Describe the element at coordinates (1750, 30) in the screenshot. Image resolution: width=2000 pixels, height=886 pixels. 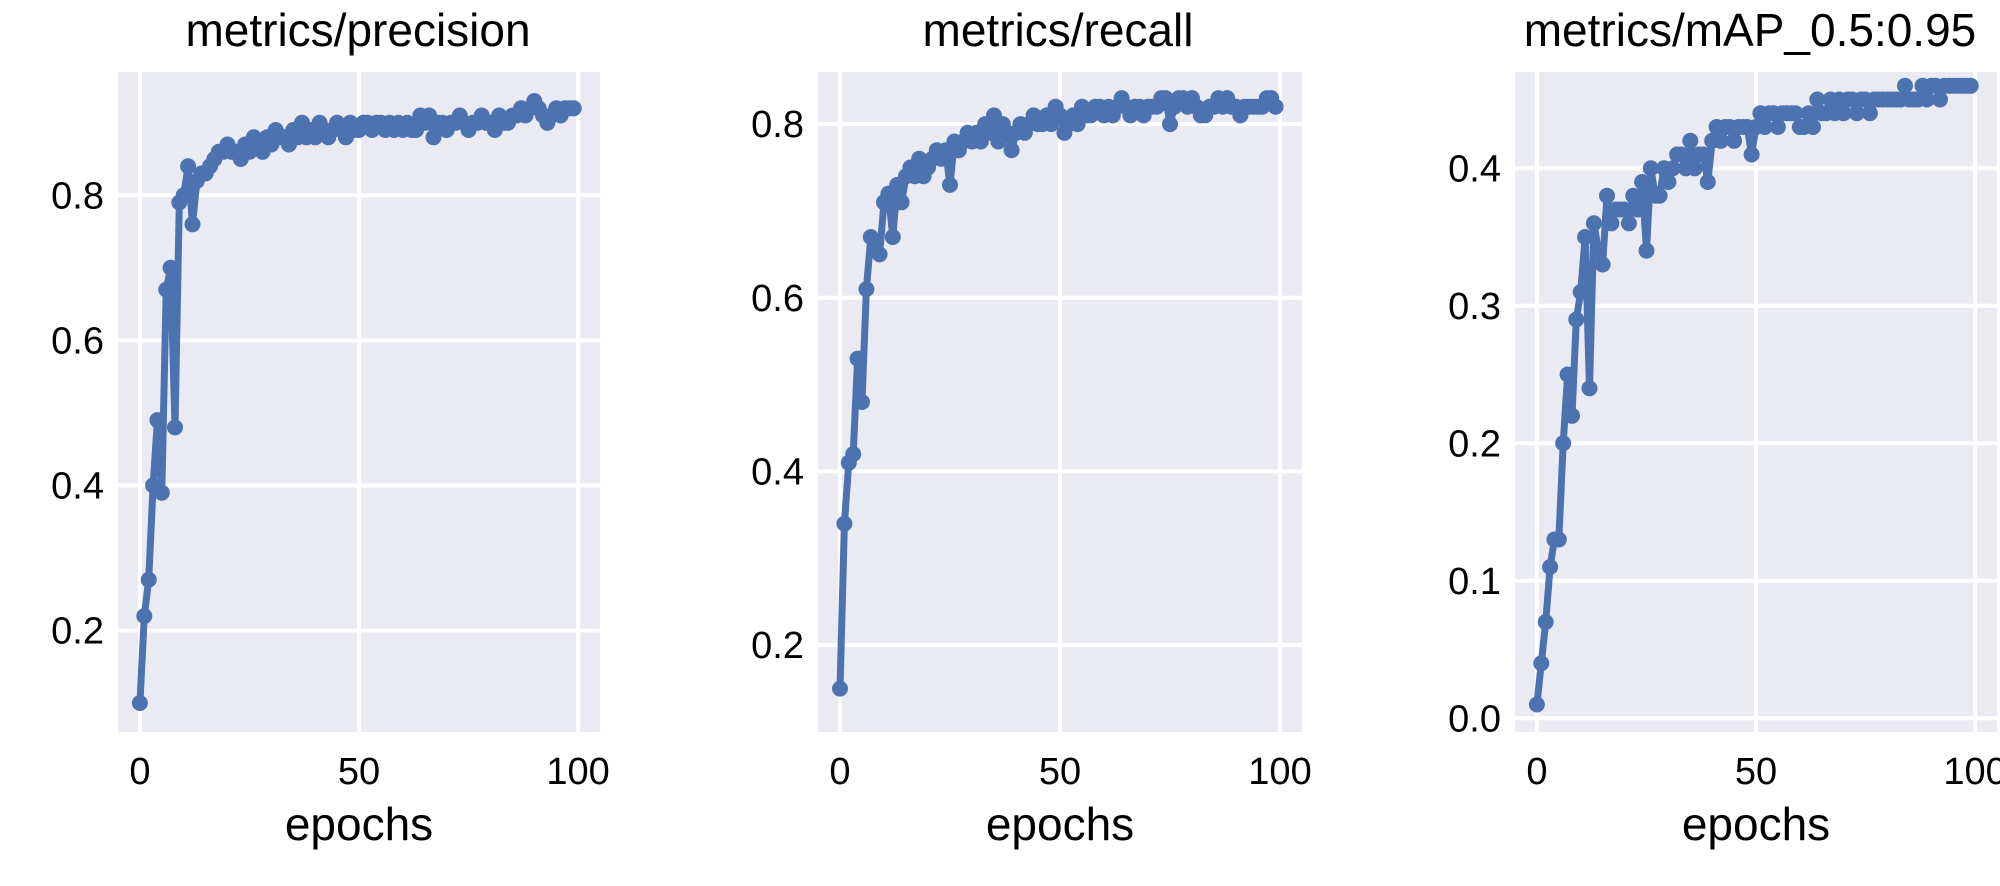
I see `chart-title: metrics/mAP_0.5:0.95` at that location.